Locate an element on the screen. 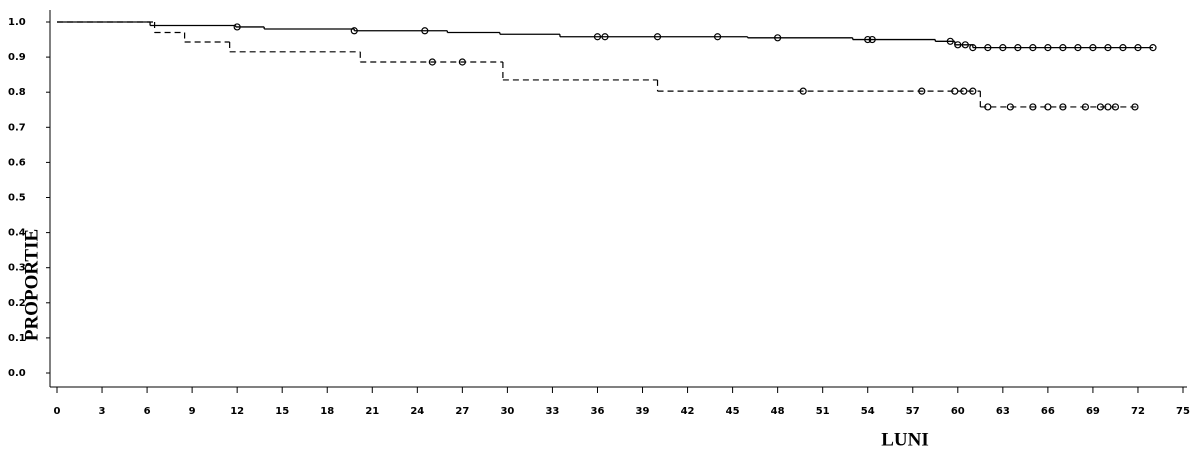 The image size is (1194, 456). x-tick-label: 33 is located at coordinates (552, 411).